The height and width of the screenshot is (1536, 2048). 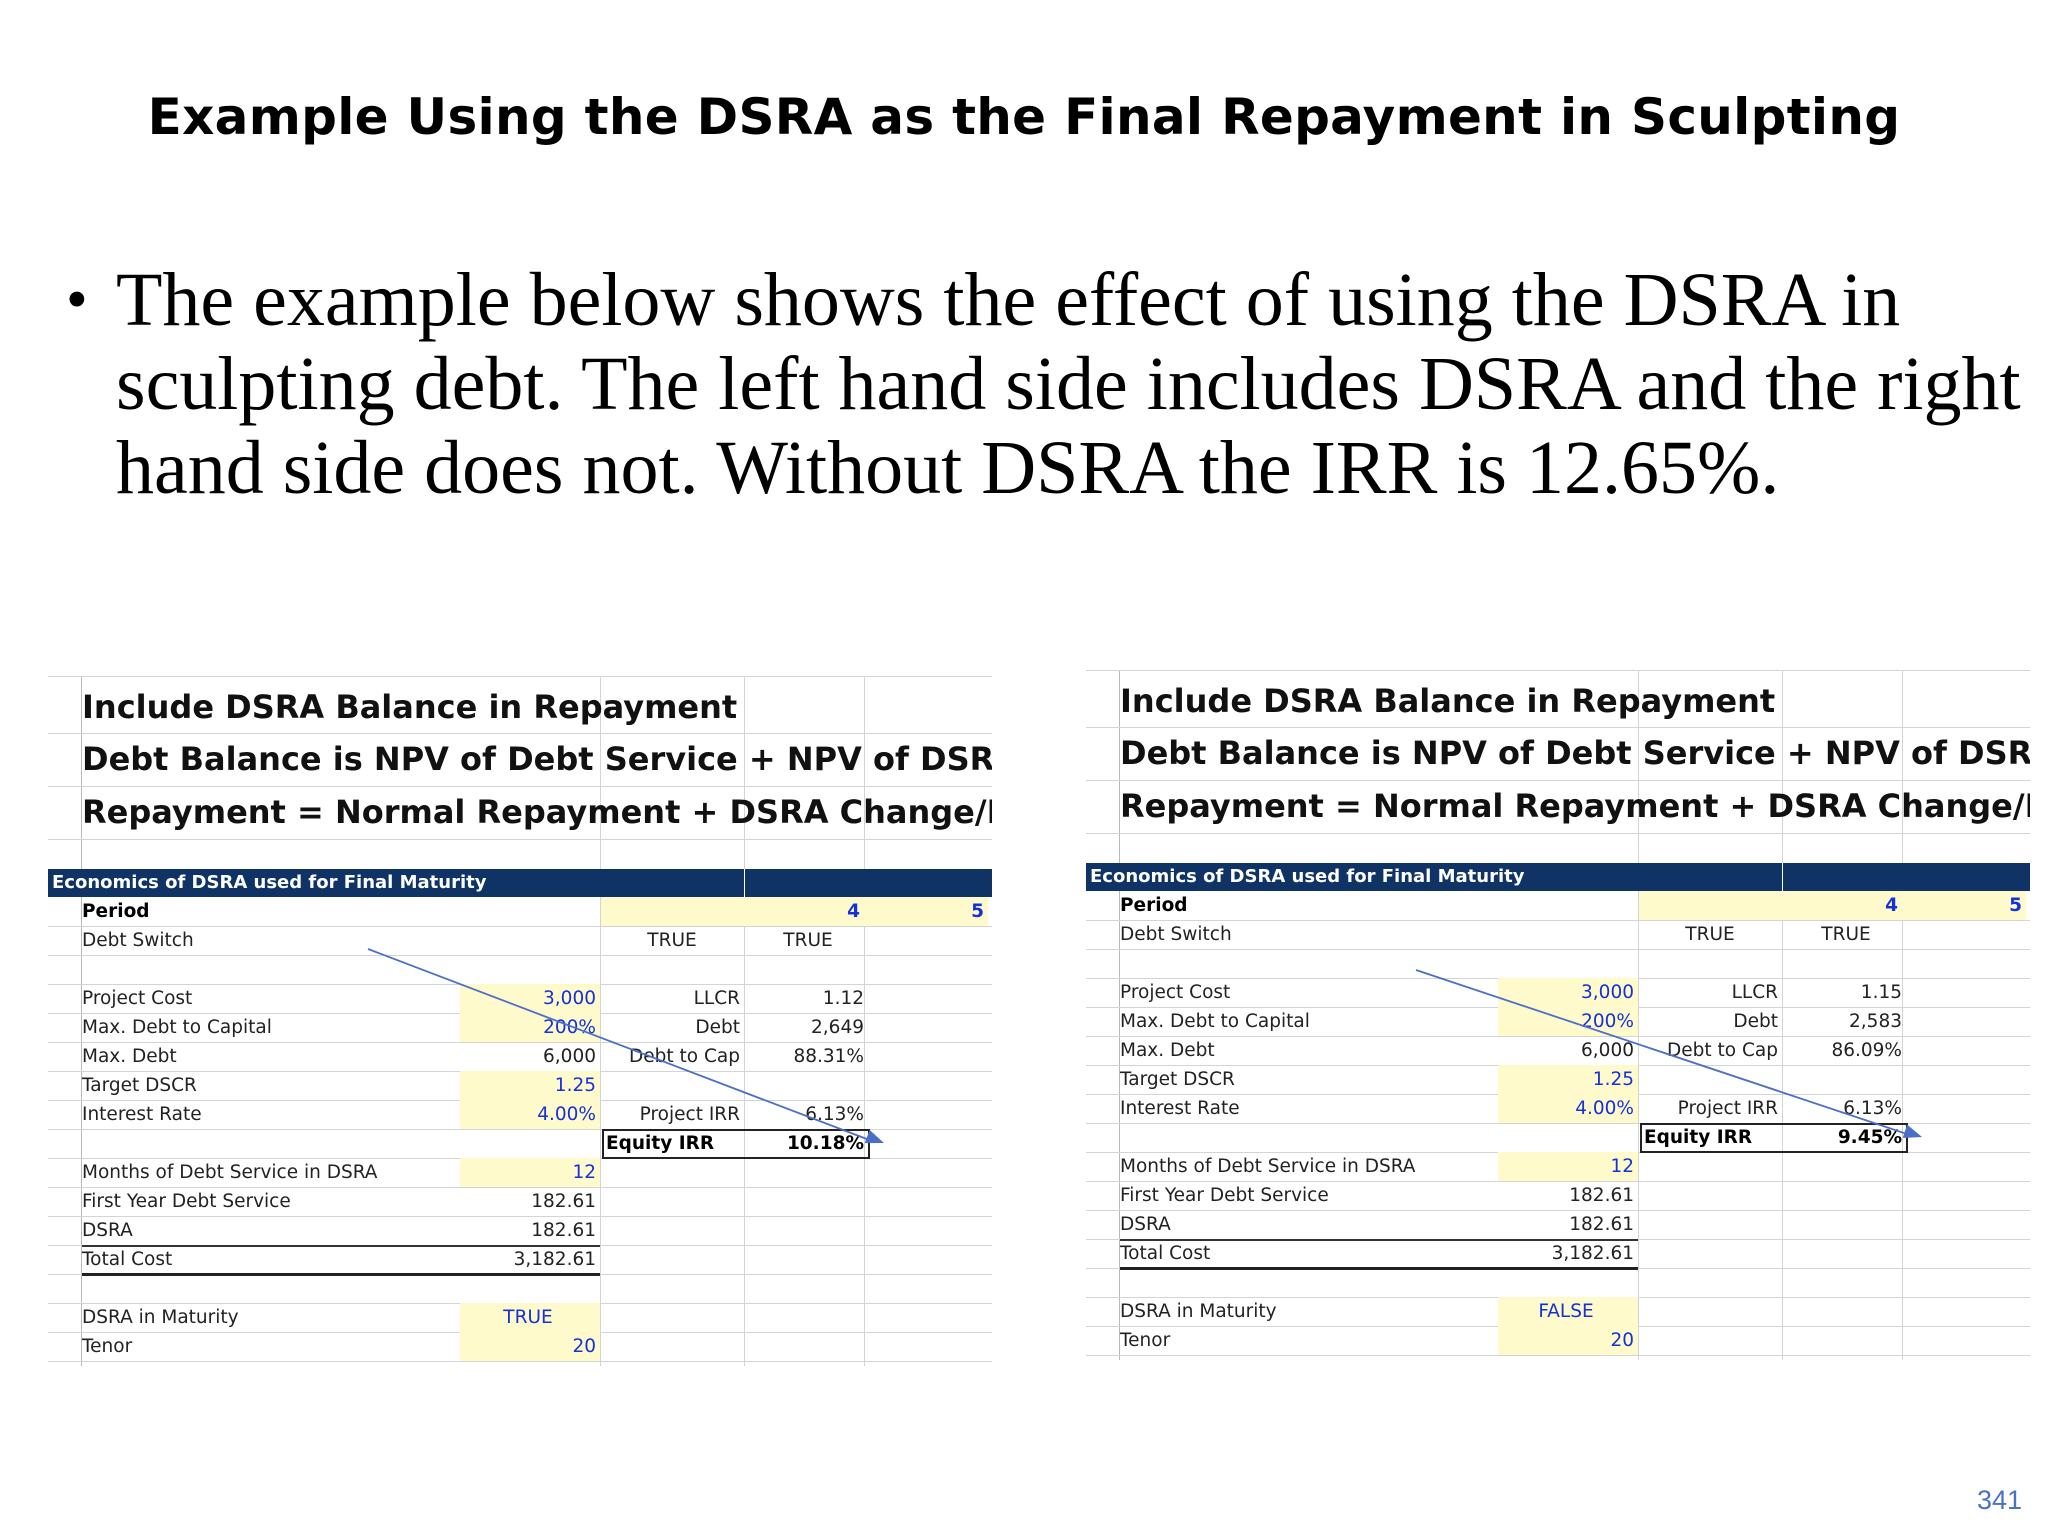 What do you see at coordinates (684, 1056) in the screenshot?
I see `metric-label: Debt to Cap` at bounding box center [684, 1056].